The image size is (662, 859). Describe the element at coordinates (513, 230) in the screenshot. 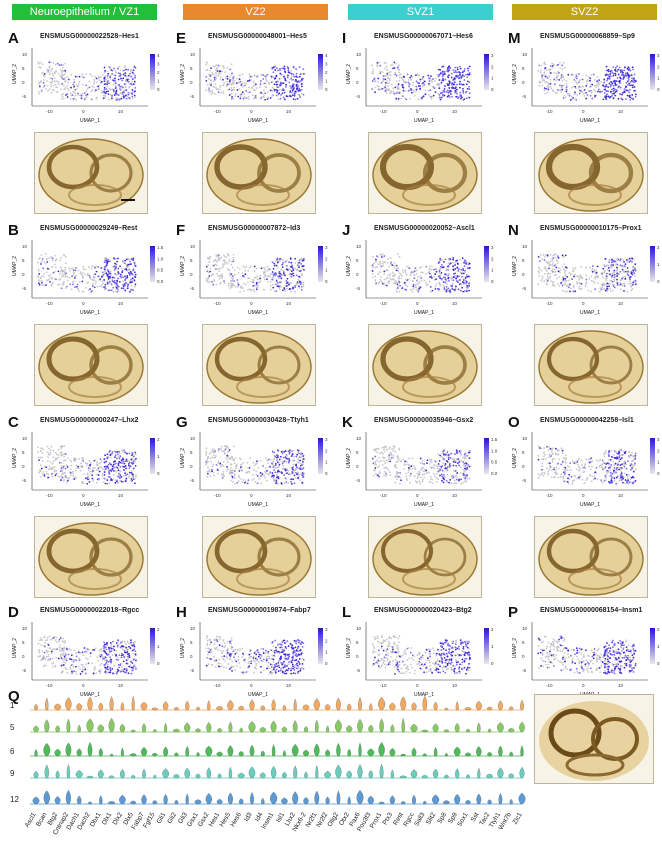

I see `panel-letter: N` at that location.